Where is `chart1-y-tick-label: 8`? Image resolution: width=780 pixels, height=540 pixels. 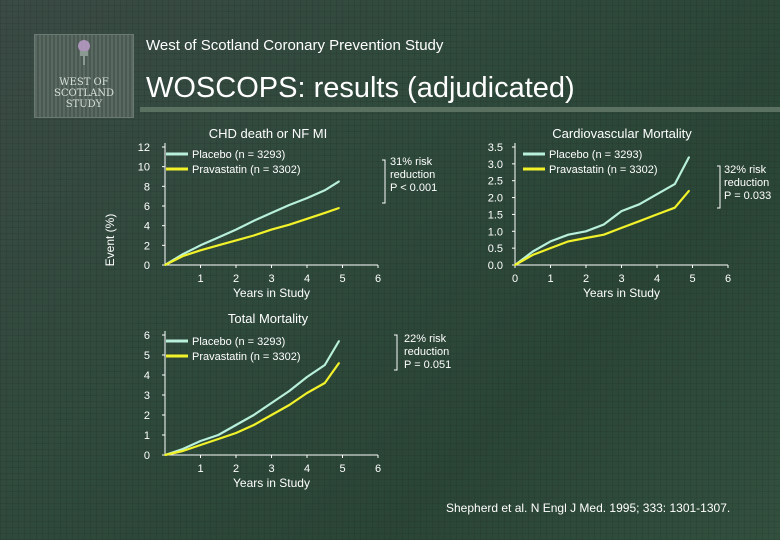
chart1-y-tick-label: 8 is located at coordinates (147, 187).